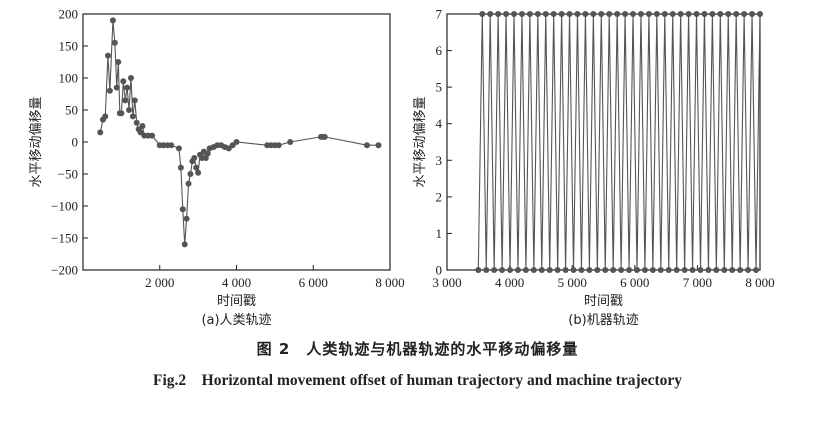 The width and height of the screenshot is (835, 421). Describe the element at coordinates (159, 282) in the screenshot. I see `x-tick-label: 2 000` at that location.